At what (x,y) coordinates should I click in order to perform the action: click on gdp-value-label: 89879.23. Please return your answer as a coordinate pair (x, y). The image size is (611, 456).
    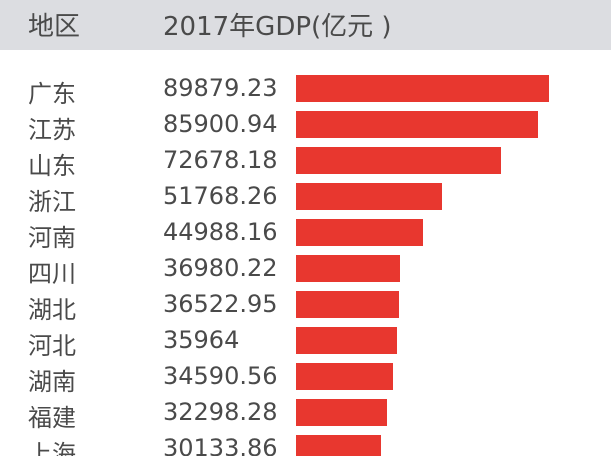
    Looking at the image, I should click on (220, 88).